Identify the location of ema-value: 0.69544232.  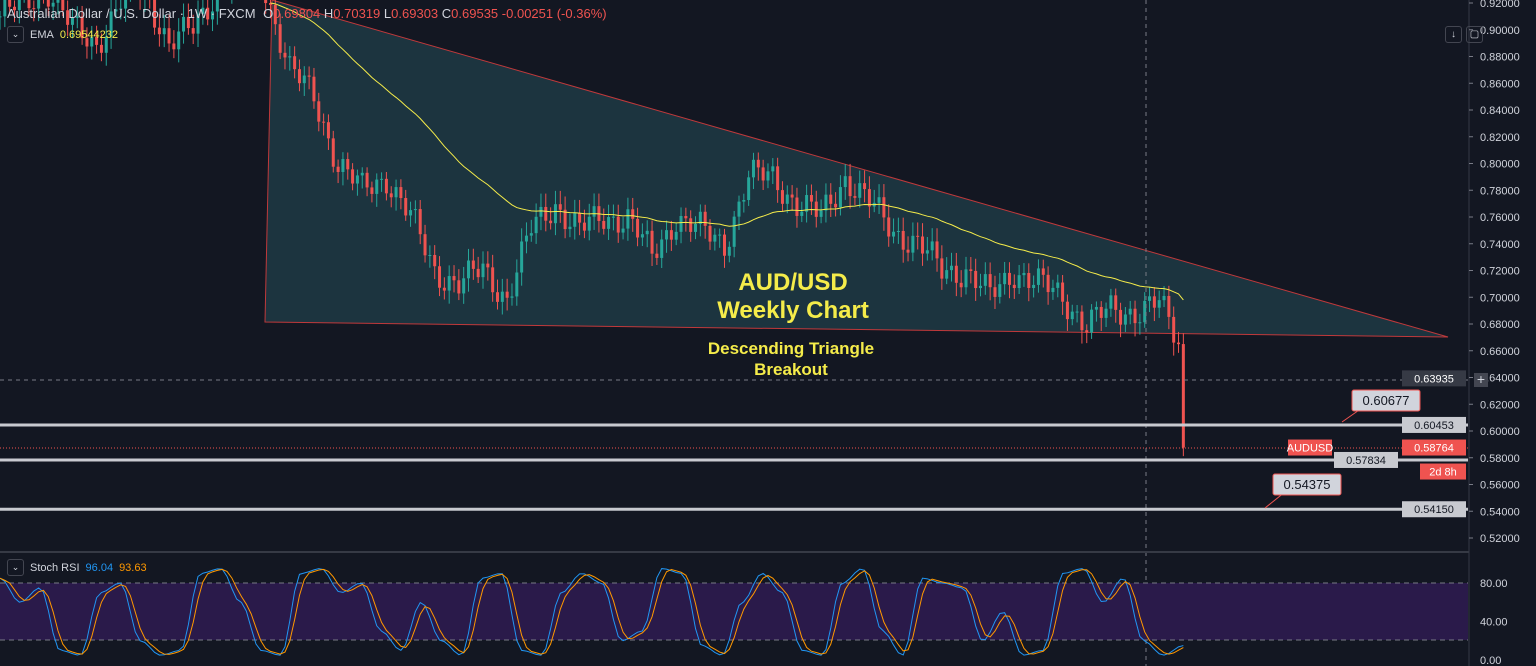
(88, 34).